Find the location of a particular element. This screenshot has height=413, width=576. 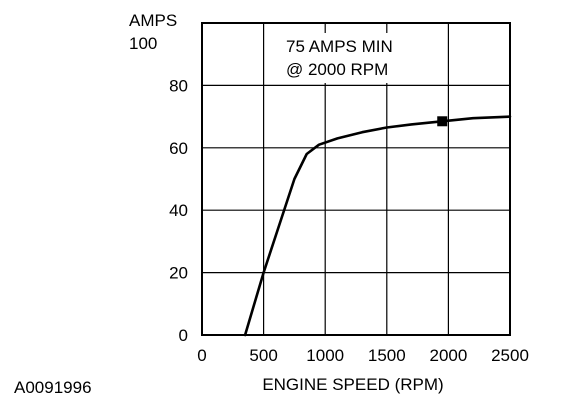

y-axis-label: AMPS is located at coordinates (153, 20).